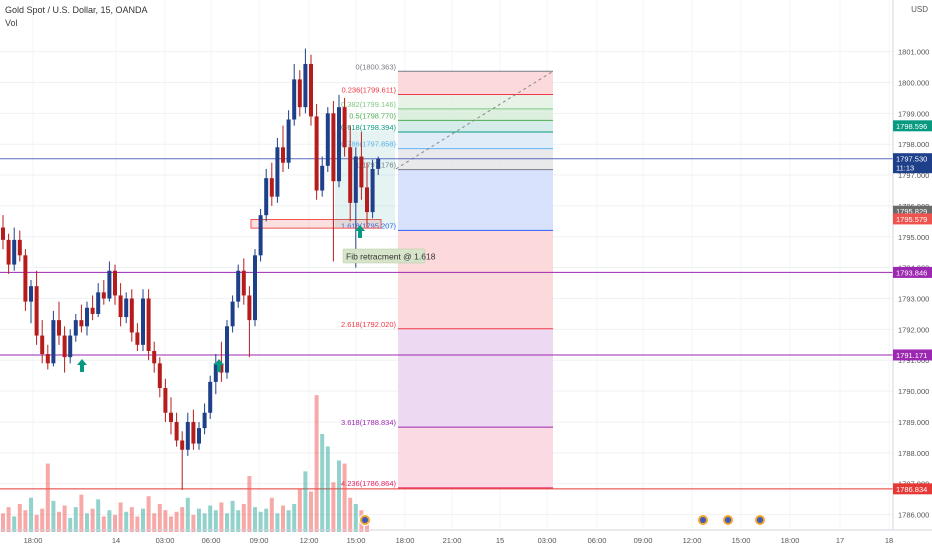 This screenshot has height=555, width=932. What do you see at coordinates (376, 165) in the screenshot?
I see `fib-level-label: 1(1797.176)` at bounding box center [376, 165].